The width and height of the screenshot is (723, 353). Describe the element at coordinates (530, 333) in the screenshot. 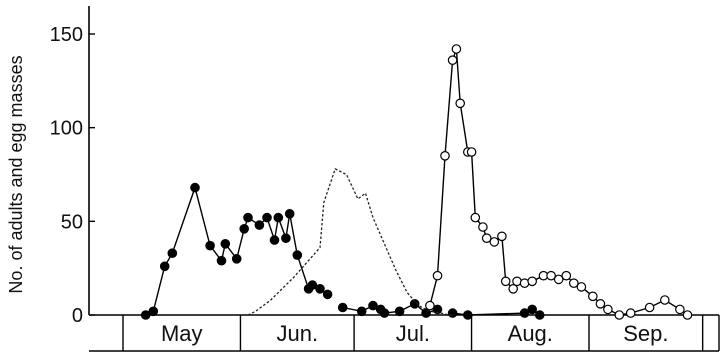

I see `month-label: Aug.` at that location.